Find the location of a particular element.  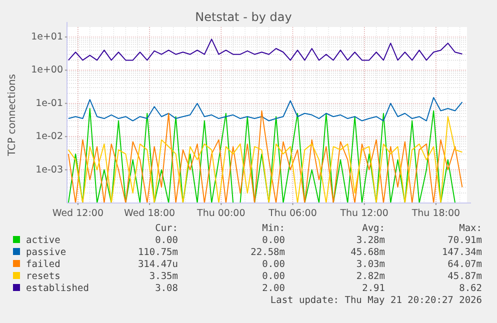

y-tick-label: 1e-03 is located at coordinates (49, 170).